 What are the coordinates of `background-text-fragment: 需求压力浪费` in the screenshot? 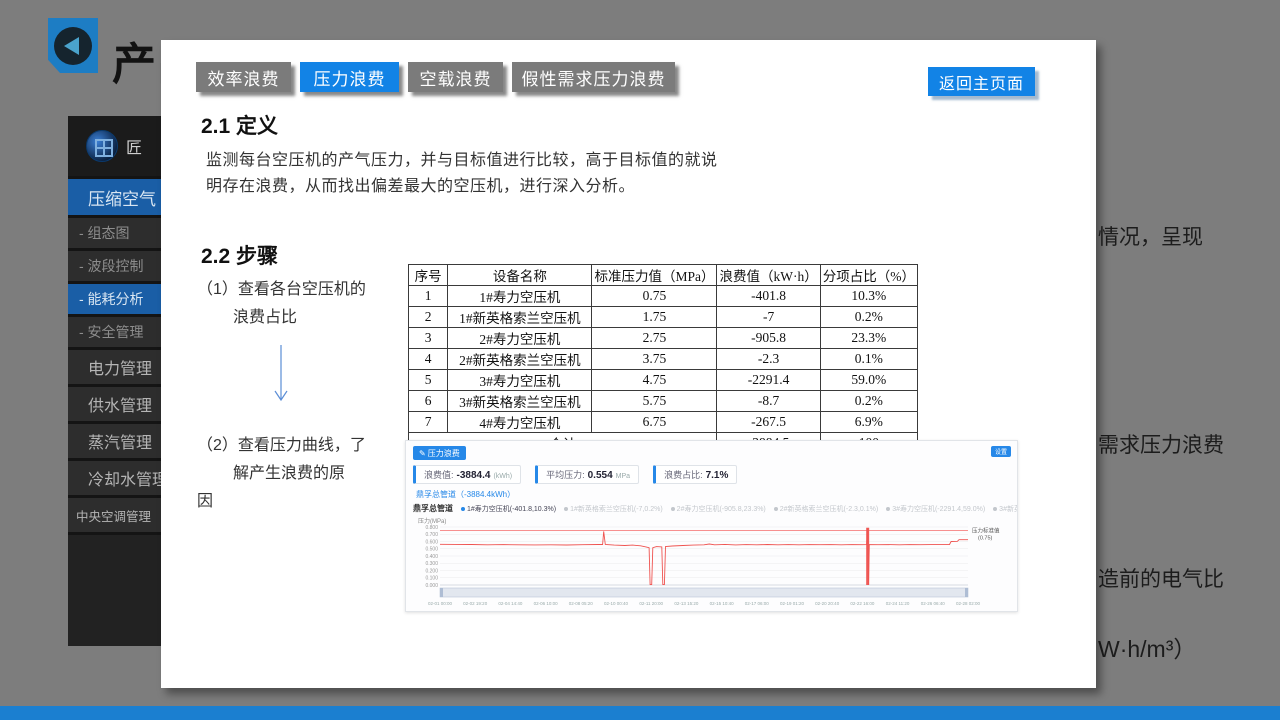 It's located at (1161, 445).